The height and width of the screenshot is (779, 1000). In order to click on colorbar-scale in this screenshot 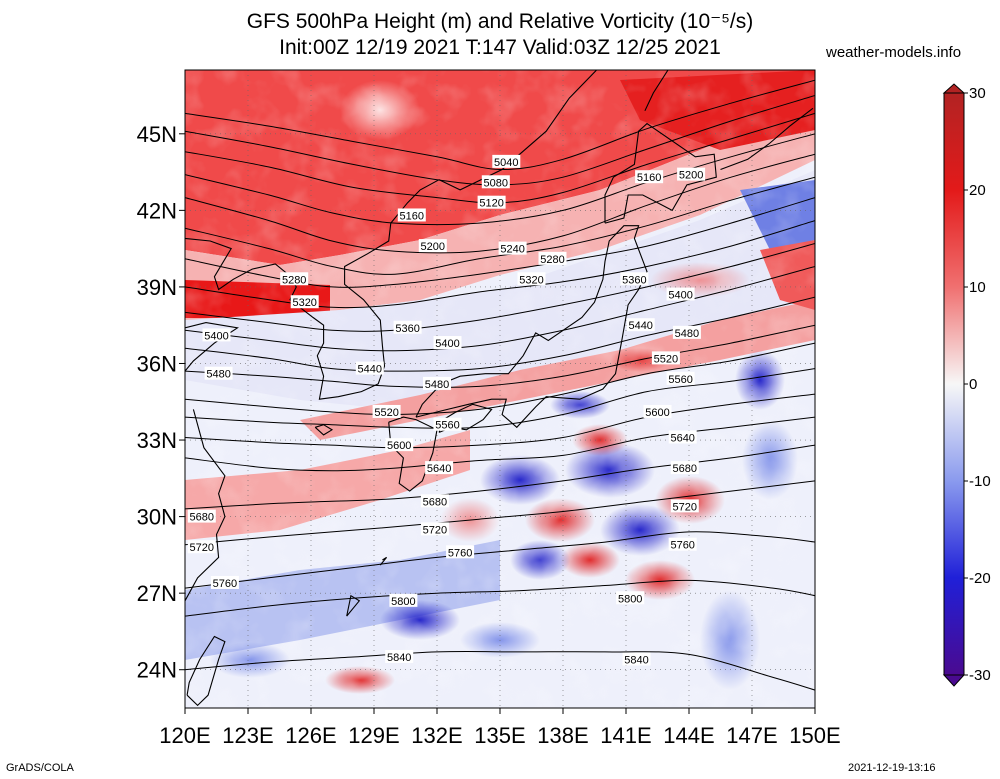, I will do `click(954, 384)`.